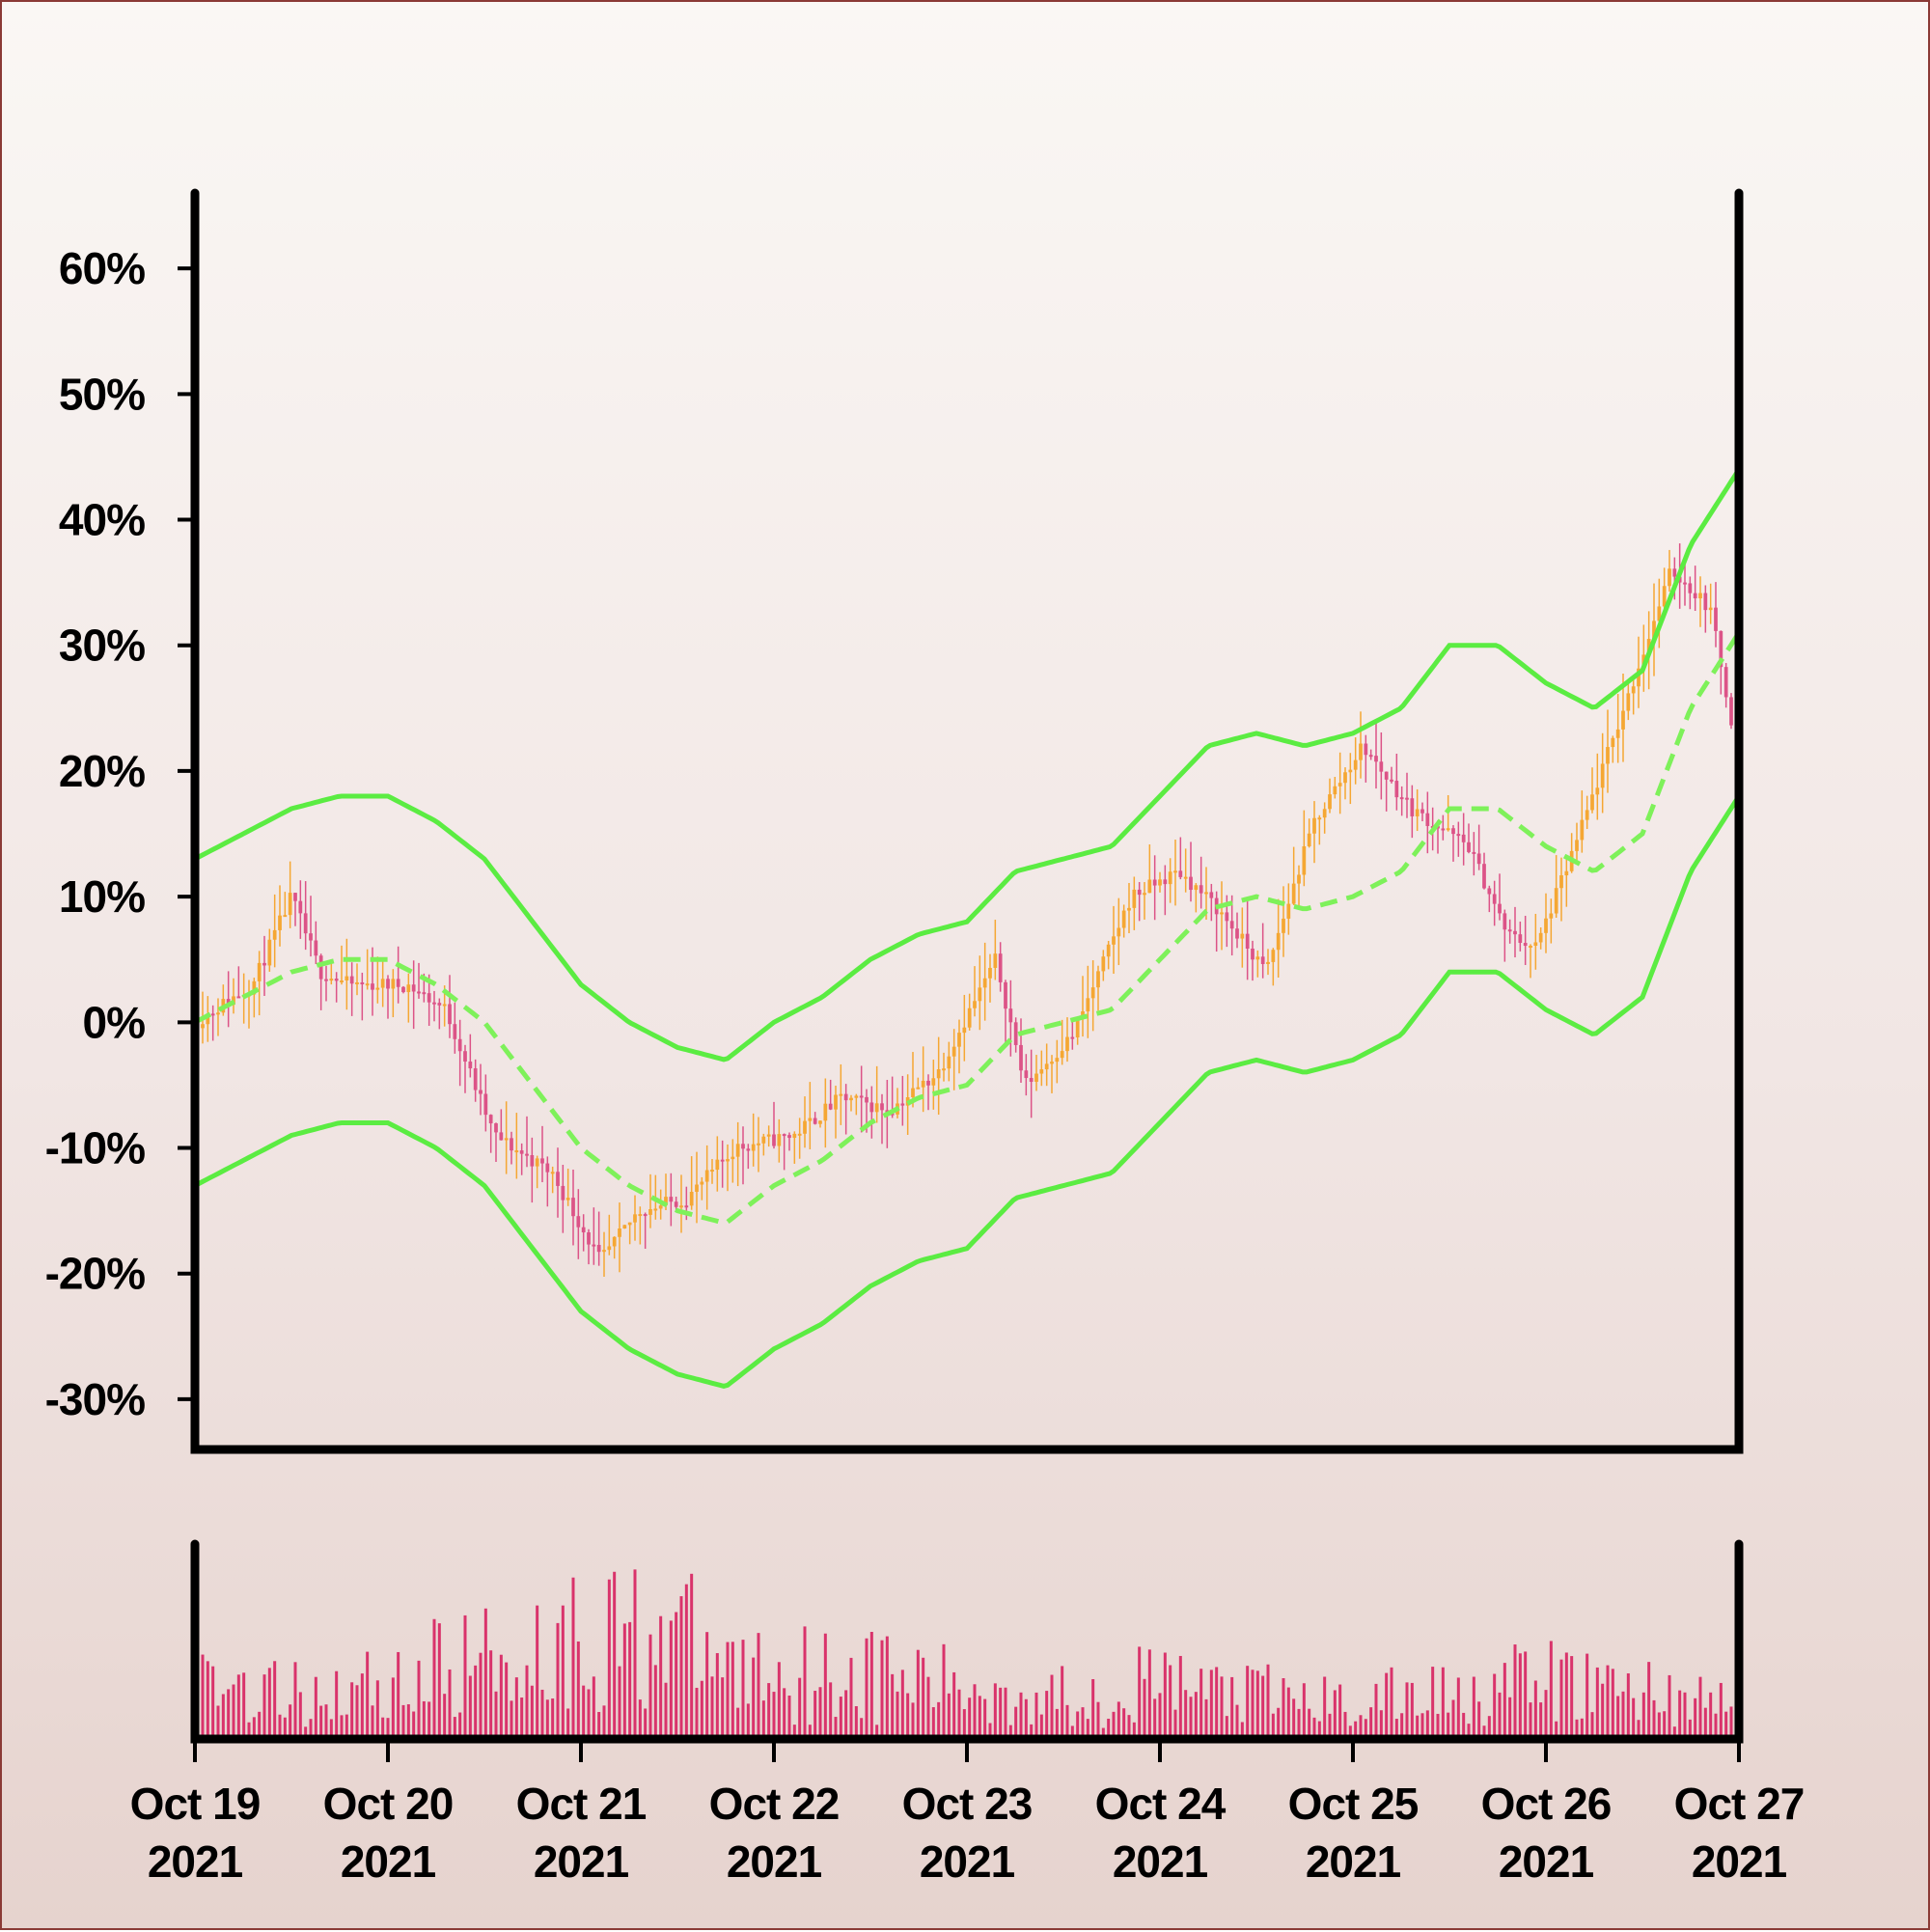 This screenshot has height=1932, width=1930. I want to click on y-tick-label: 10%, so click(102, 896).